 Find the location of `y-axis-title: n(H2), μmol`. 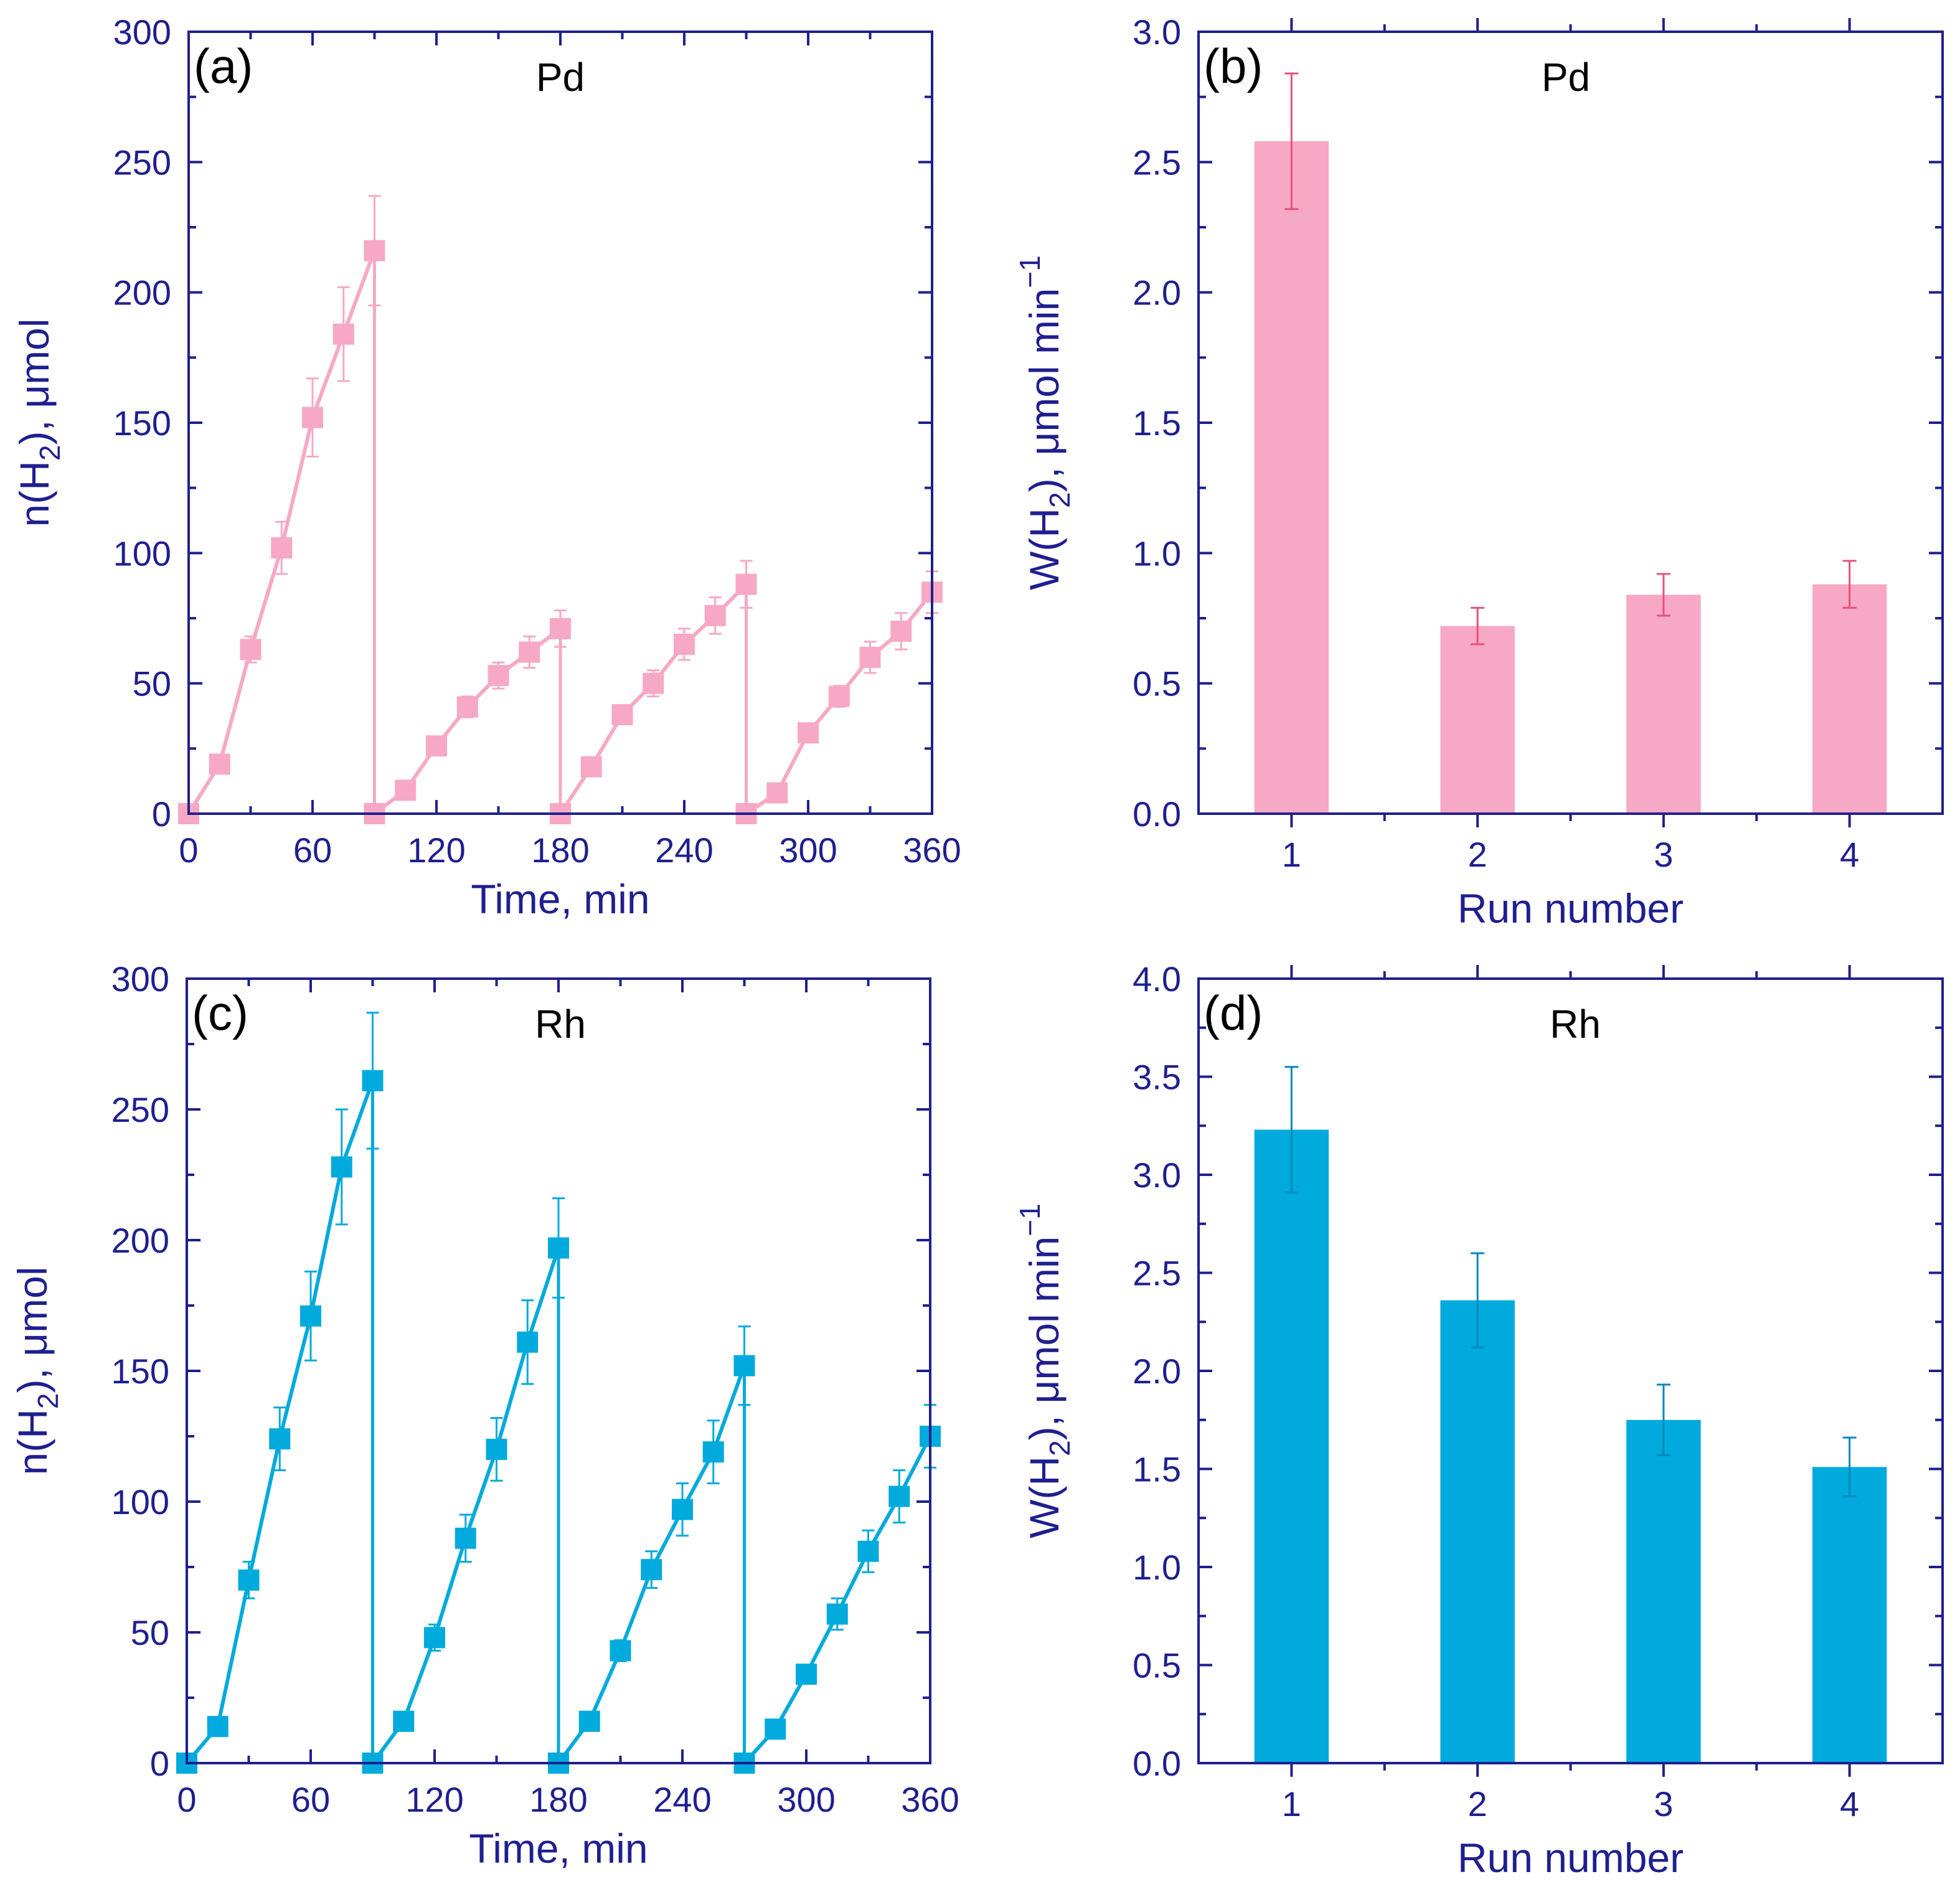

y-axis-title: n(H2), μmol is located at coordinates (38, 423).